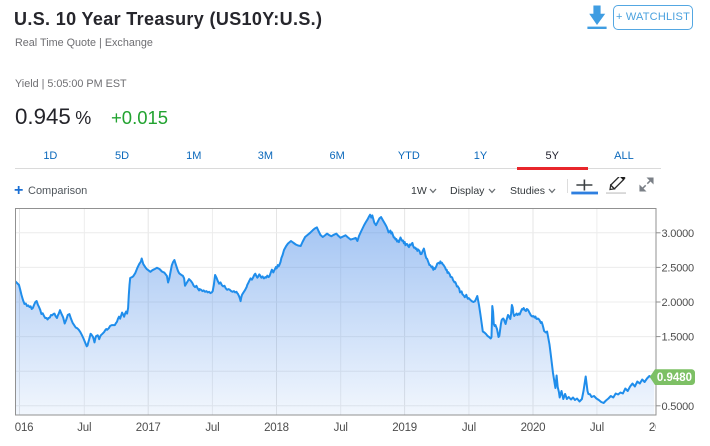 The height and width of the screenshot is (446, 710). I want to click on svg-text: 2019, so click(404, 428).